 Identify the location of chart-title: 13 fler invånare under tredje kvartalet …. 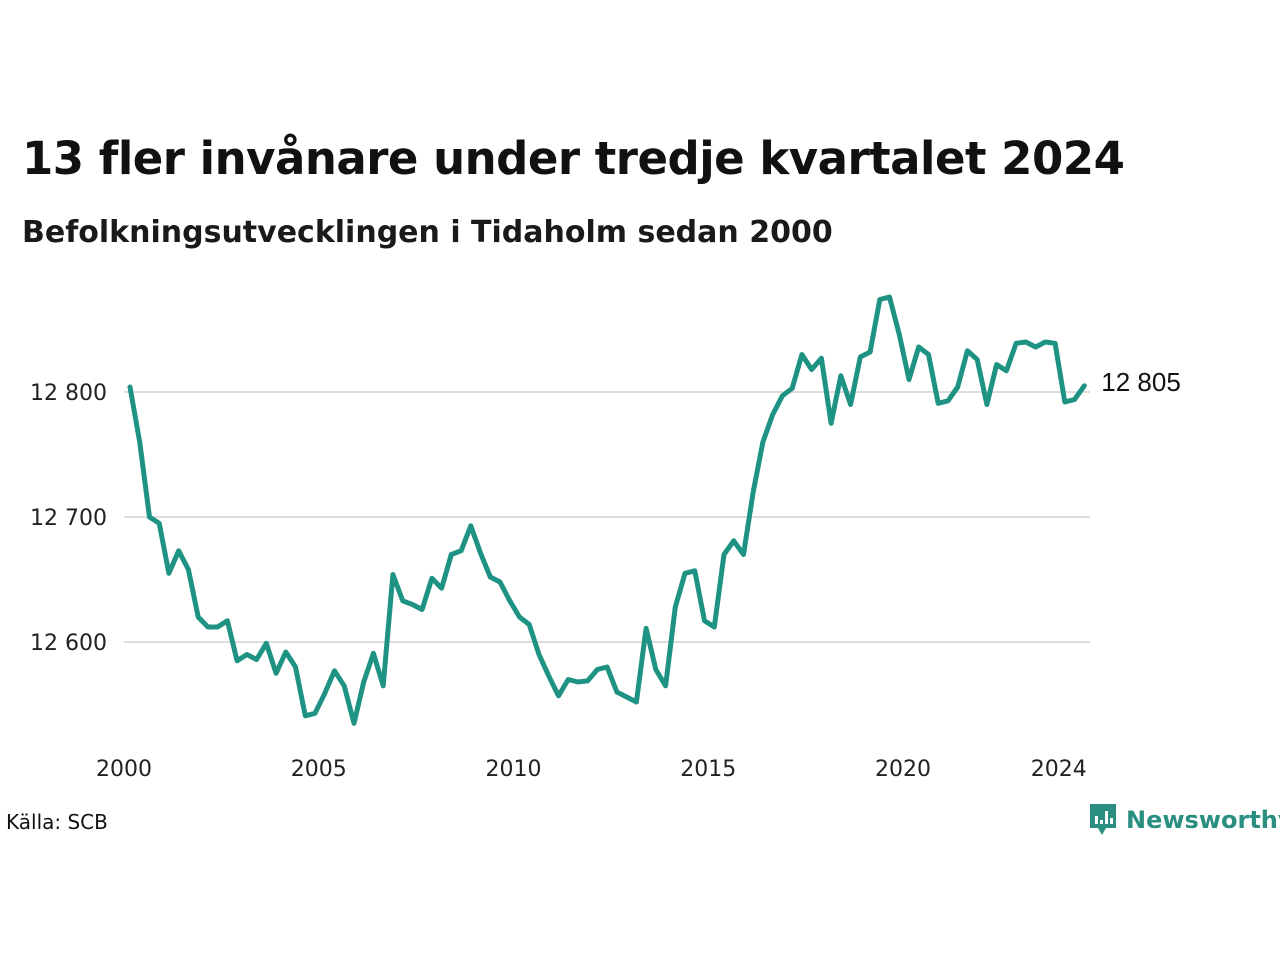
(573, 158).